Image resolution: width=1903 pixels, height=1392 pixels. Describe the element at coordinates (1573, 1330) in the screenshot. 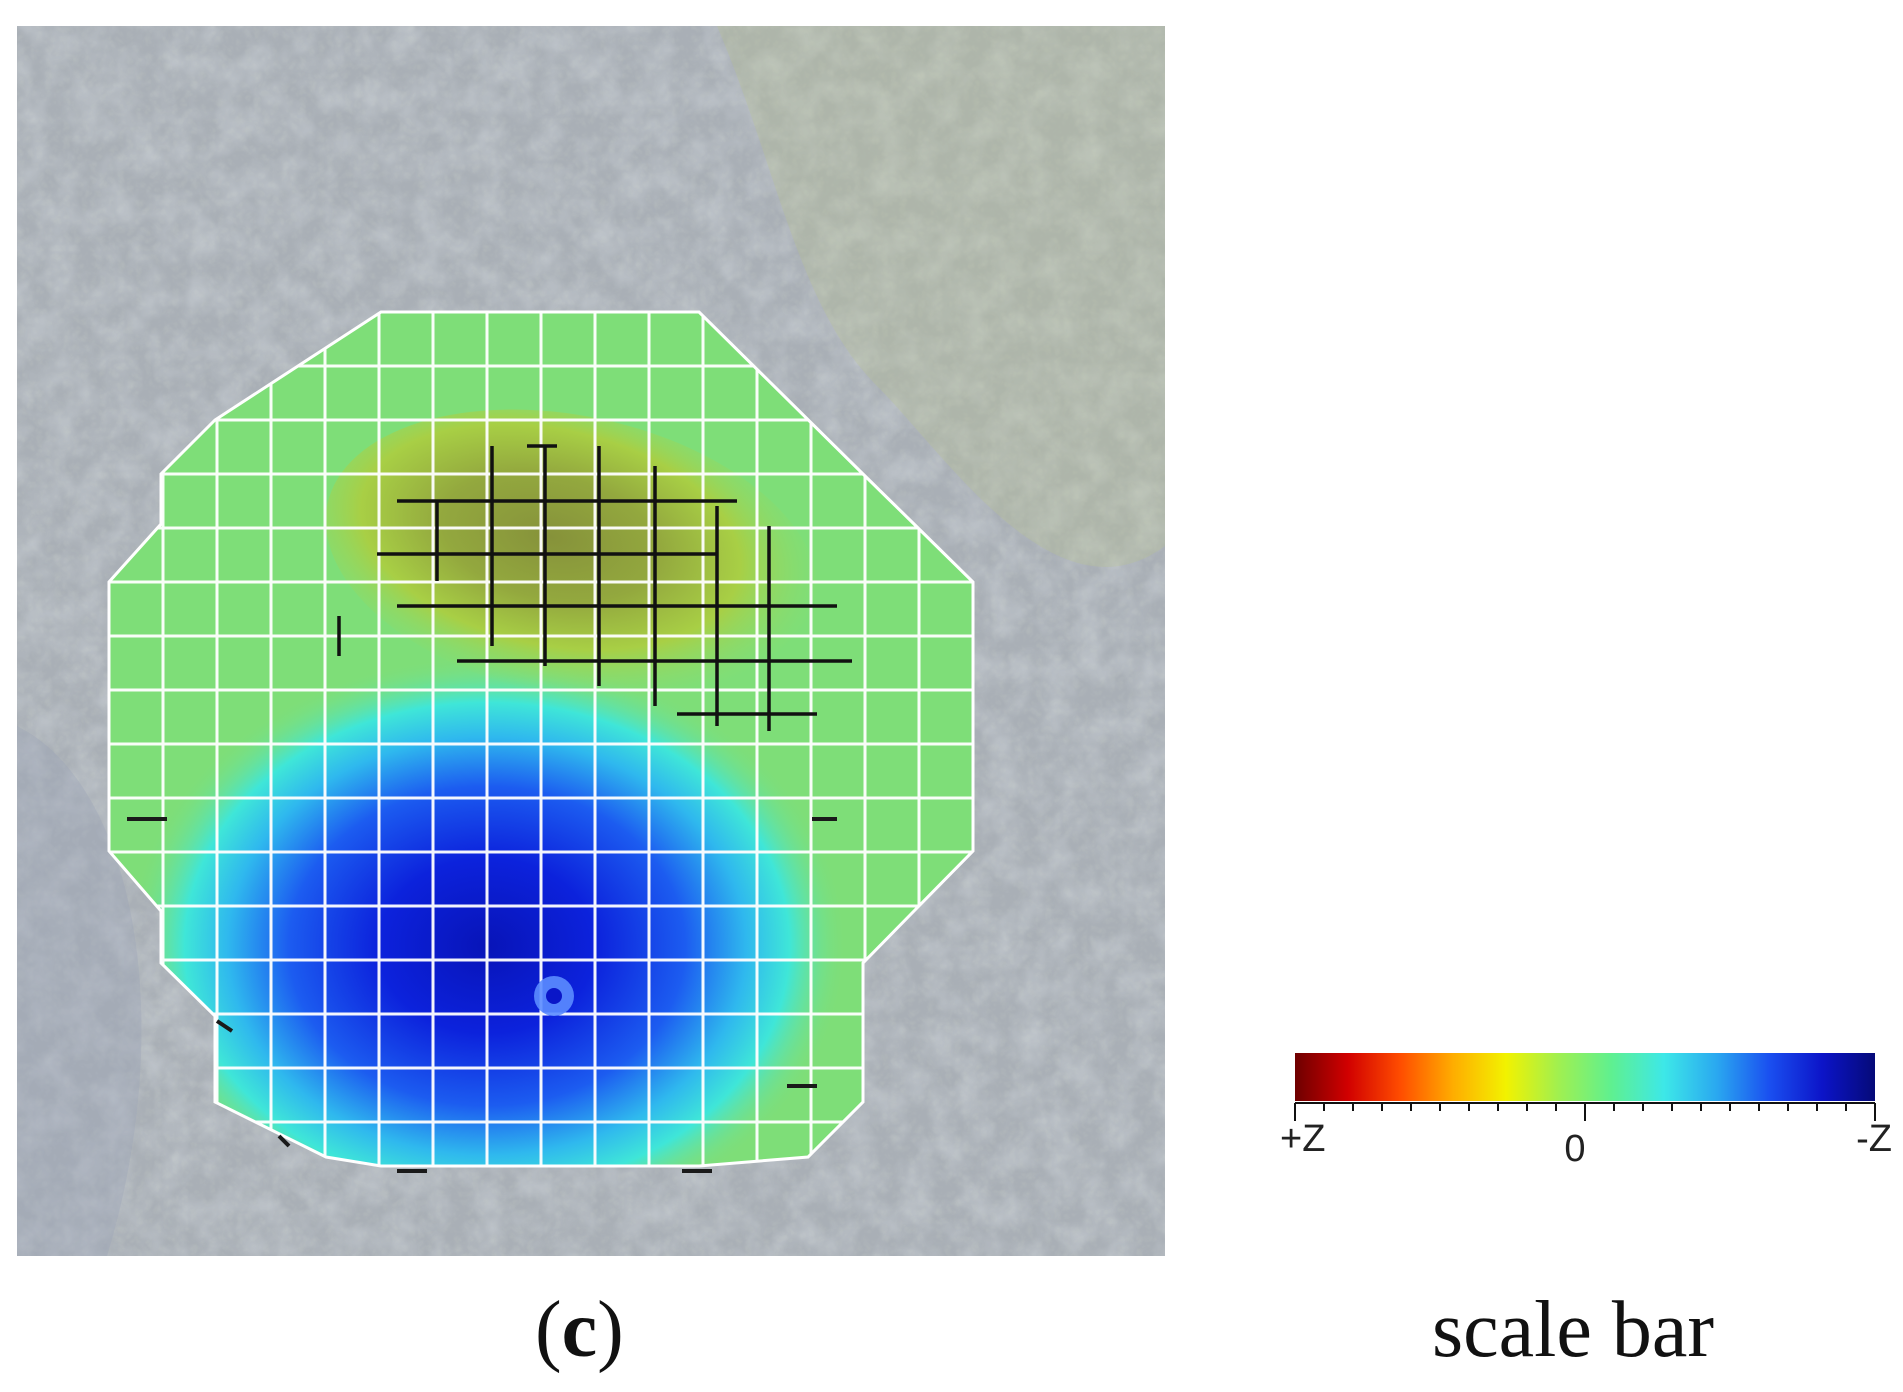

I see `scale-bar-caption: scale bar` at that location.